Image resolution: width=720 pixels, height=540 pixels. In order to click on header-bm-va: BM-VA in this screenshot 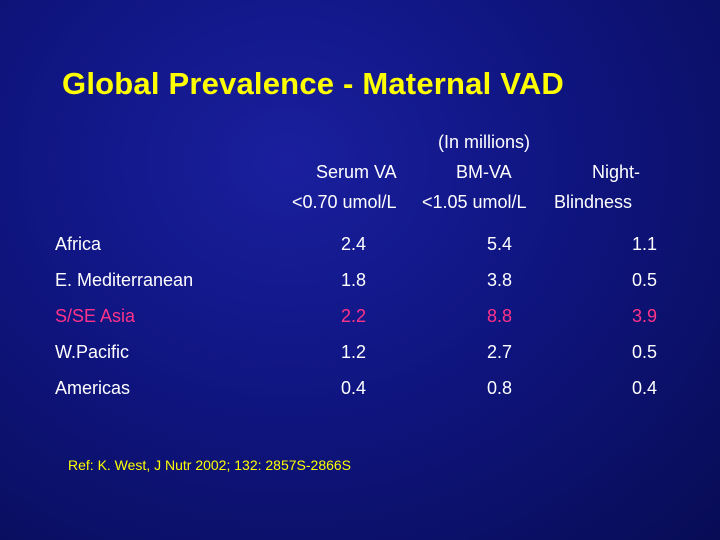, I will do `click(484, 172)`.